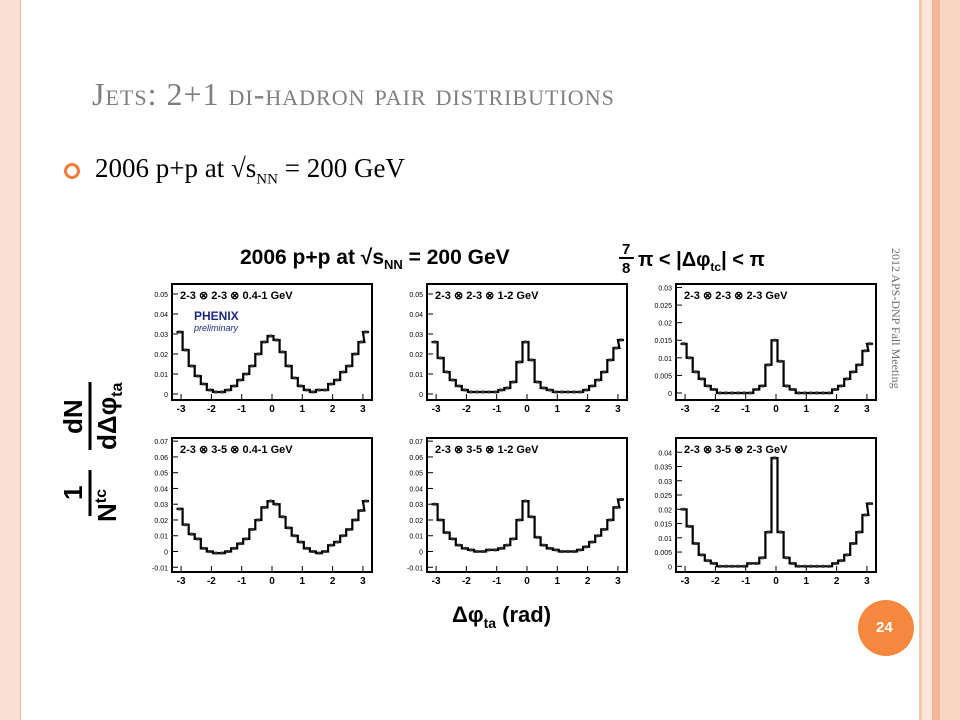 The image size is (960, 720). What do you see at coordinates (663, 525) in the screenshot?
I see `y-tick-label: 0.015` at bounding box center [663, 525].